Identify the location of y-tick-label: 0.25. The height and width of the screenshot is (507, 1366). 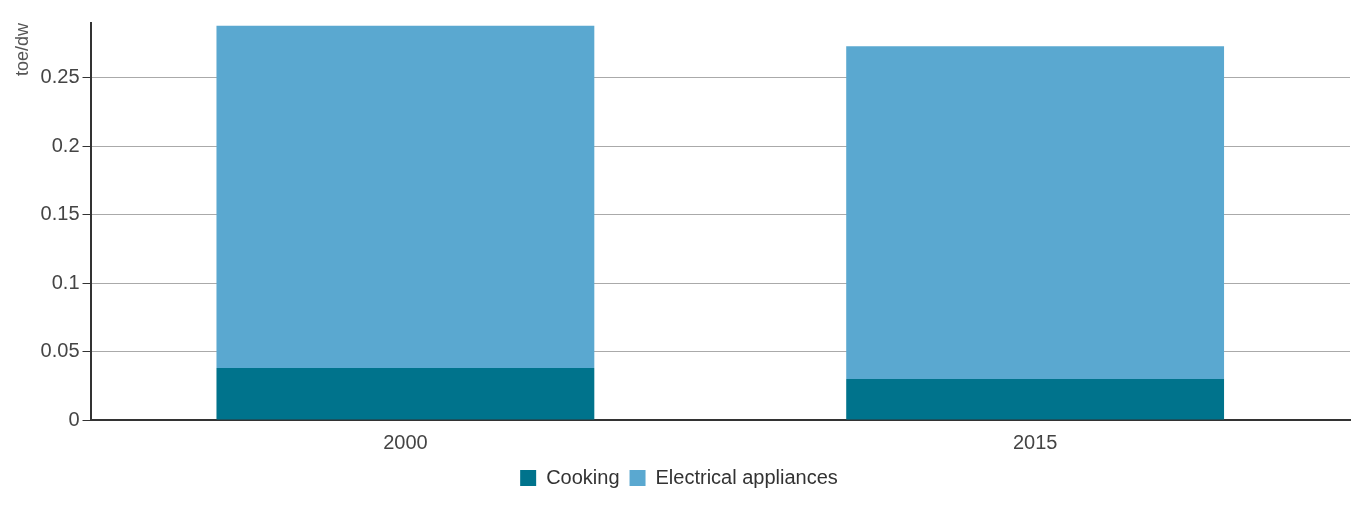
(60, 76).